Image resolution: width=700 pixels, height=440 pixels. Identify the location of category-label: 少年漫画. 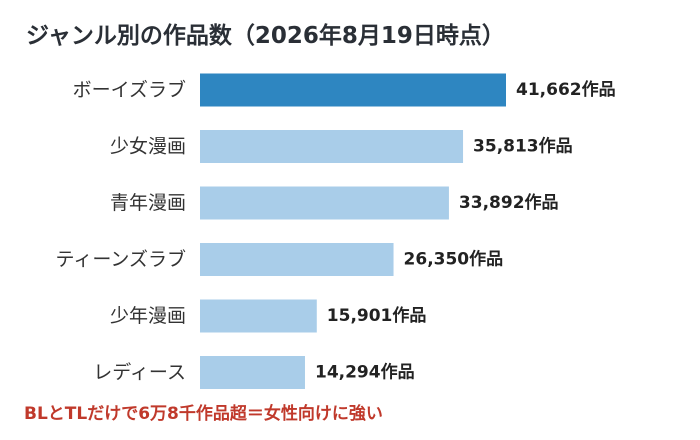
(148, 316).